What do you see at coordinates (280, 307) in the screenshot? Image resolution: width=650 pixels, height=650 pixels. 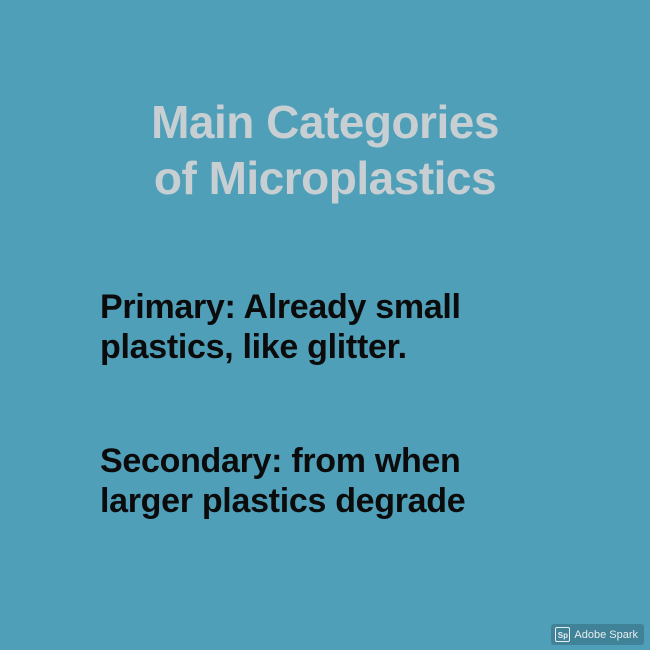 I see `primary-line-1: Primary: Already small` at bounding box center [280, 307].